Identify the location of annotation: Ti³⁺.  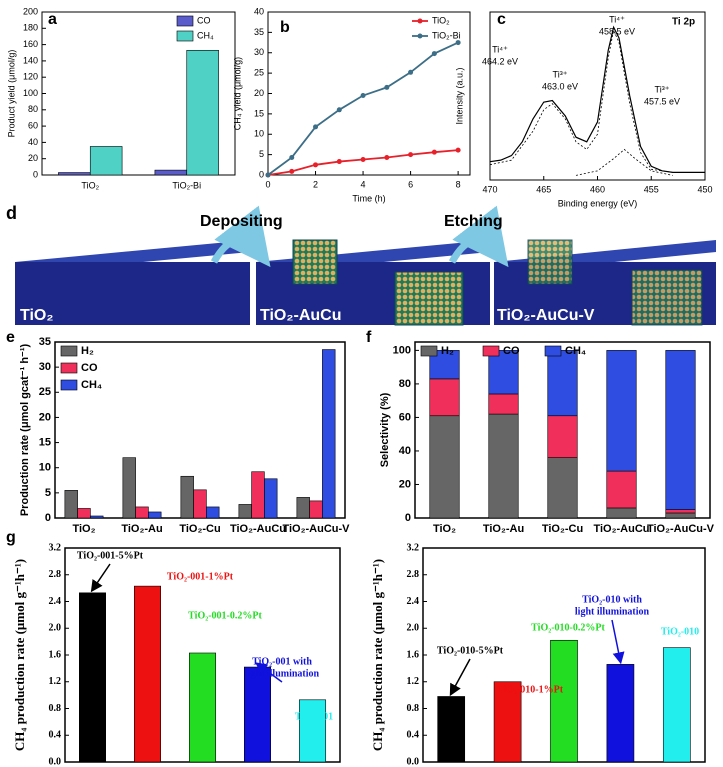
(560, 74).